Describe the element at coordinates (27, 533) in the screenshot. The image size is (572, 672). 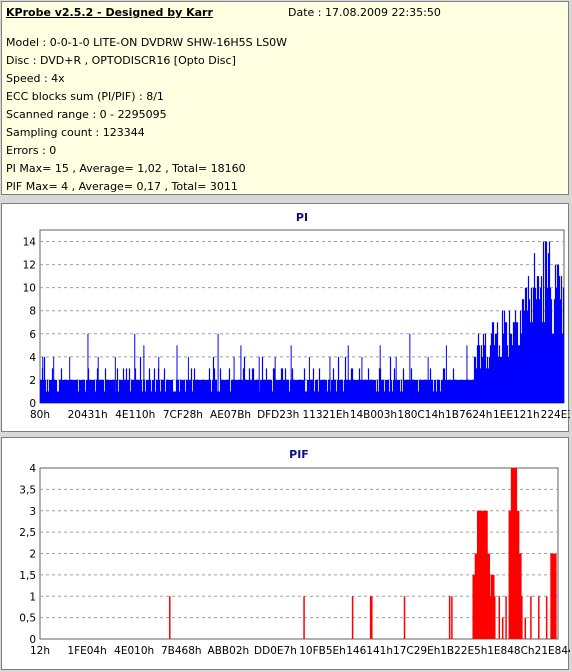
I see `y-tick-label: 2,5` at that location.